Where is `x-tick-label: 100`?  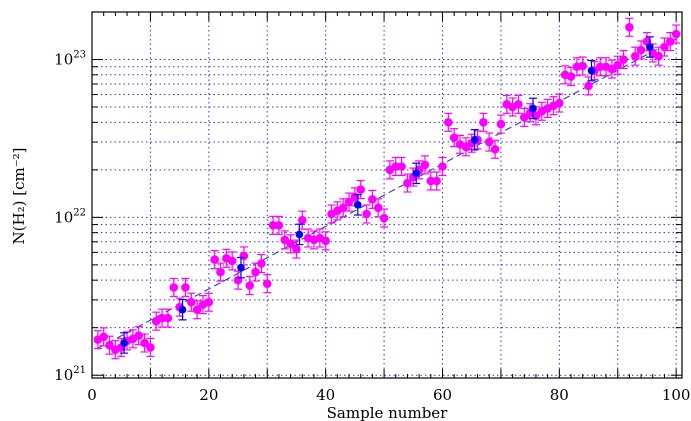
x-tick-label: 100 is located at coordinates (676, 395).